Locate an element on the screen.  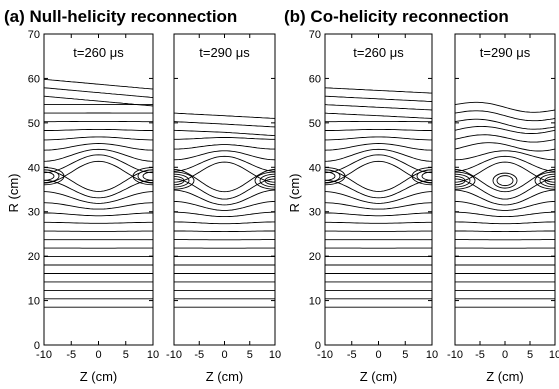
time-label: t=290 μs is located at coordinates (505, 52).